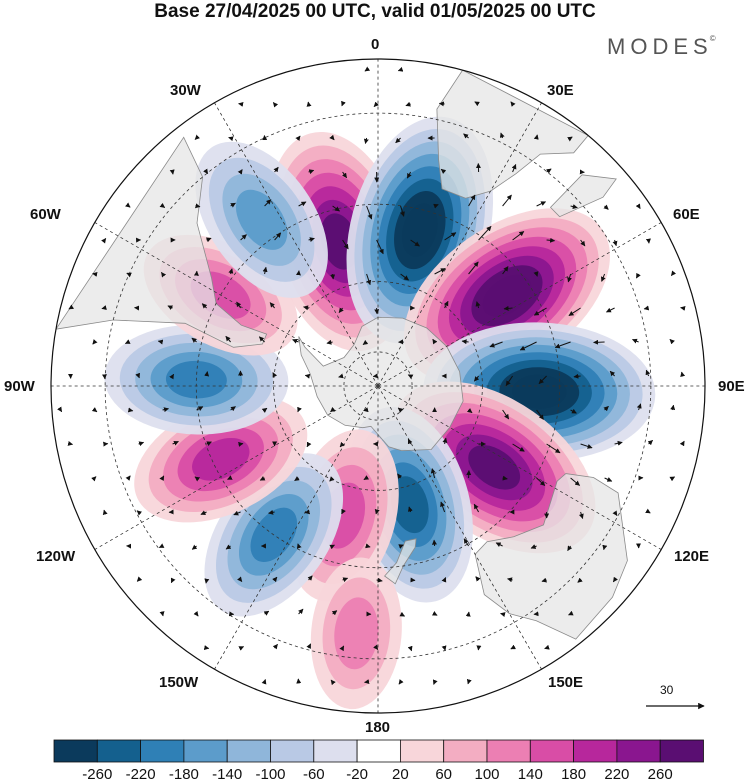  What do you see at coordinates (19, 386) in the screenshot?
I see `lon-label-90w: 90W` at bounding box center [19, 386].